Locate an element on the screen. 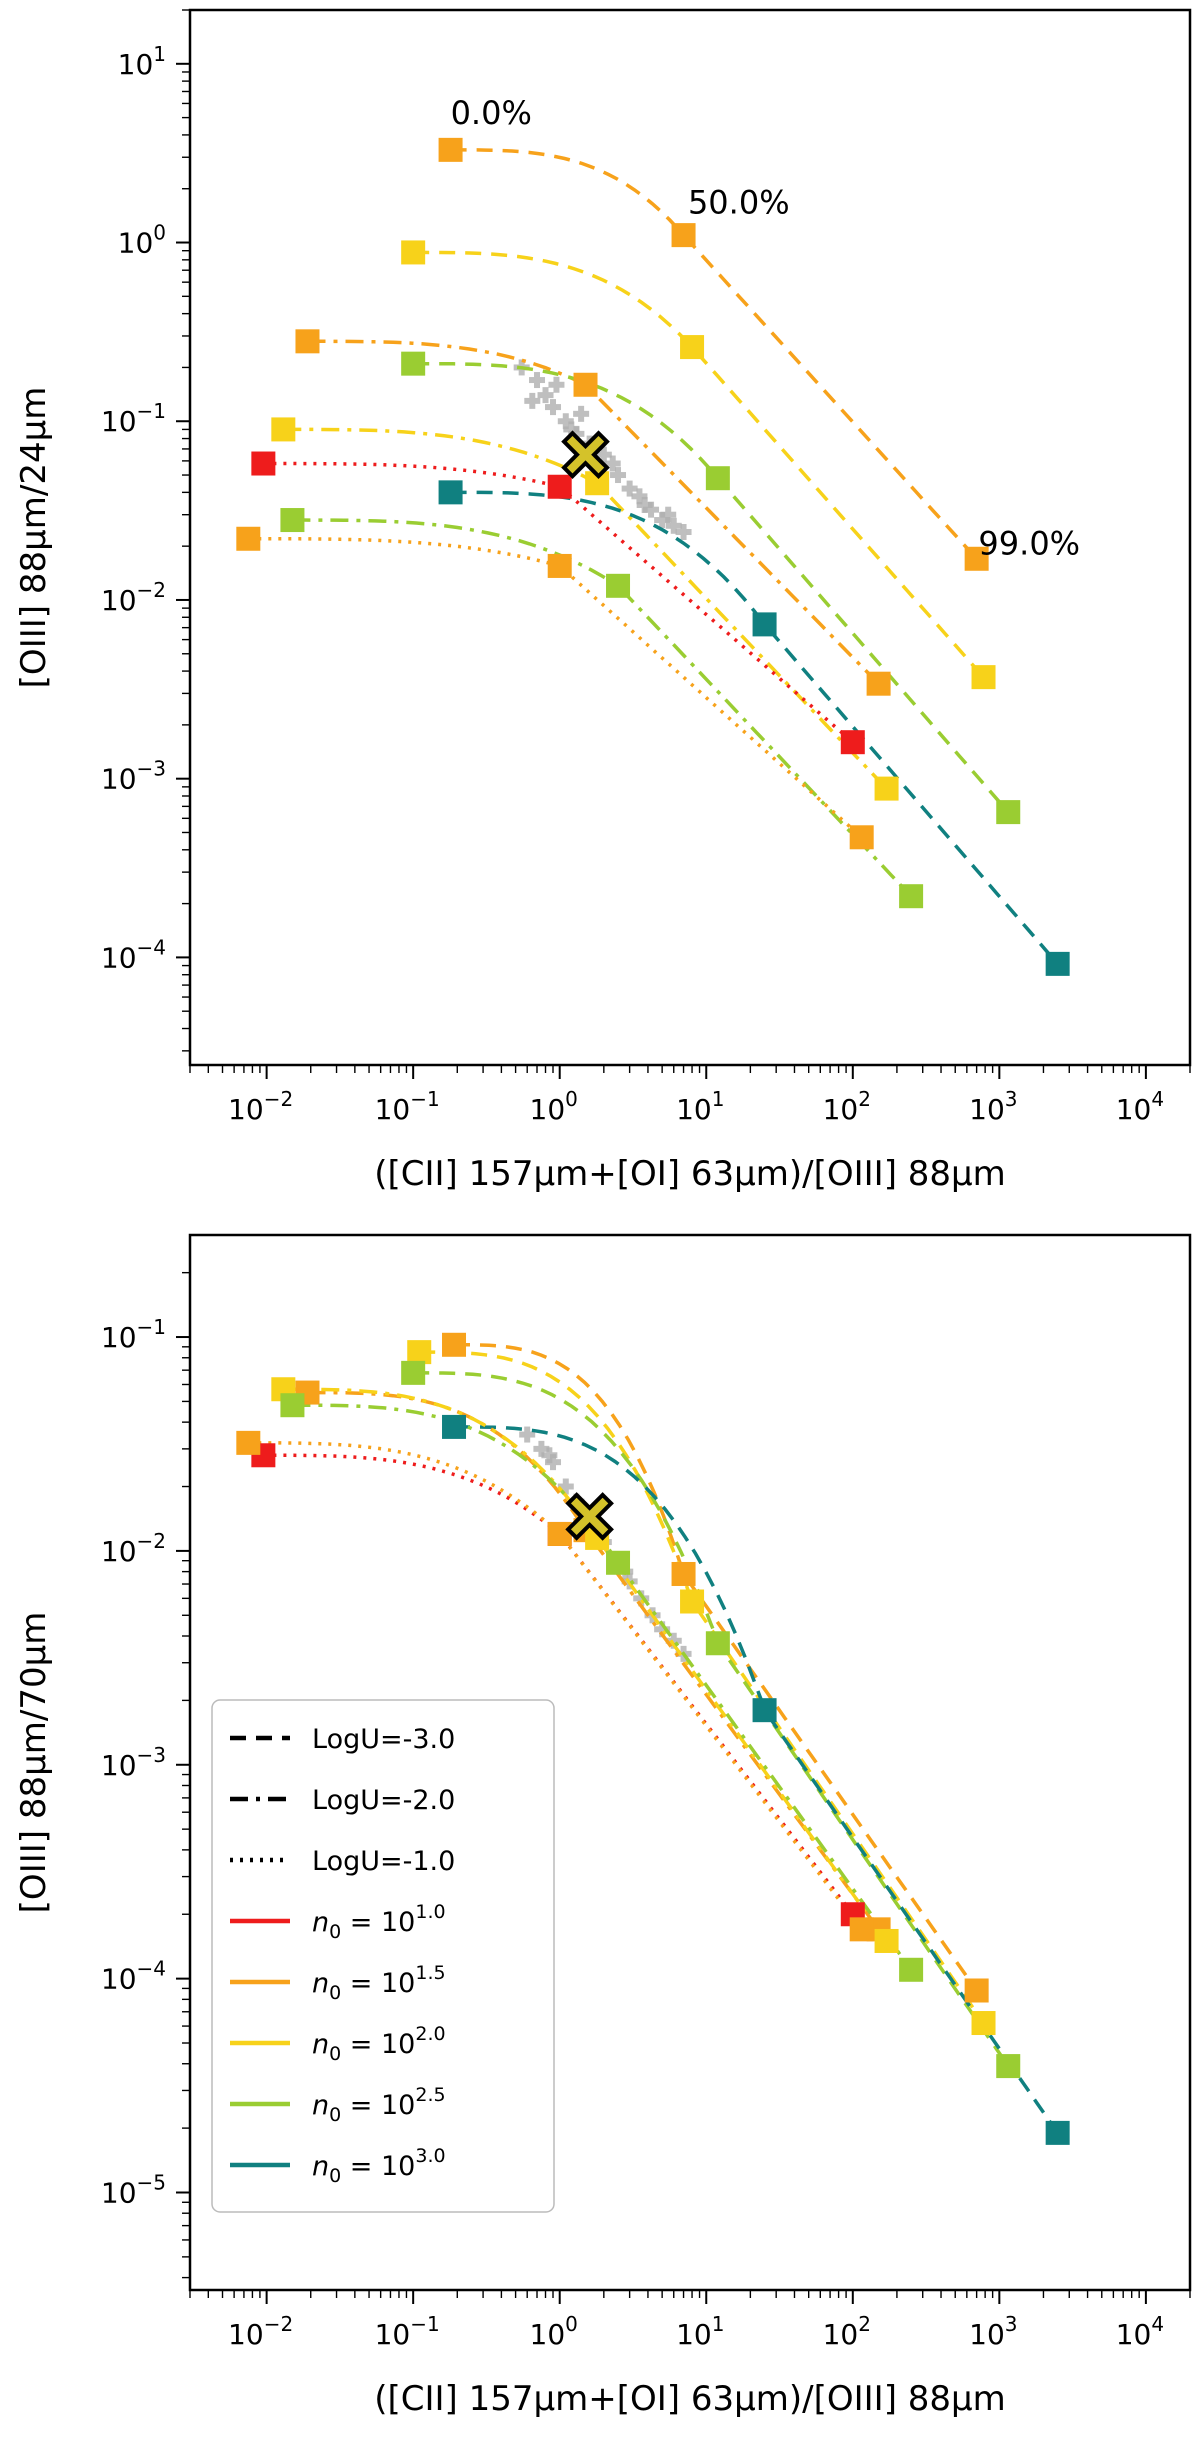 This screenshot has height=2441, width=1200. y-tick-label: 10⁻⁵ is located at coordinates (133, 2189).